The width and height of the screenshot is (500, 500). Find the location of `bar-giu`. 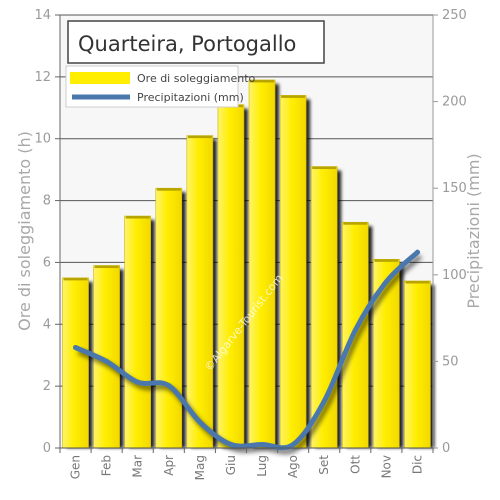

bar-giu is located at coordinates (231, 276).